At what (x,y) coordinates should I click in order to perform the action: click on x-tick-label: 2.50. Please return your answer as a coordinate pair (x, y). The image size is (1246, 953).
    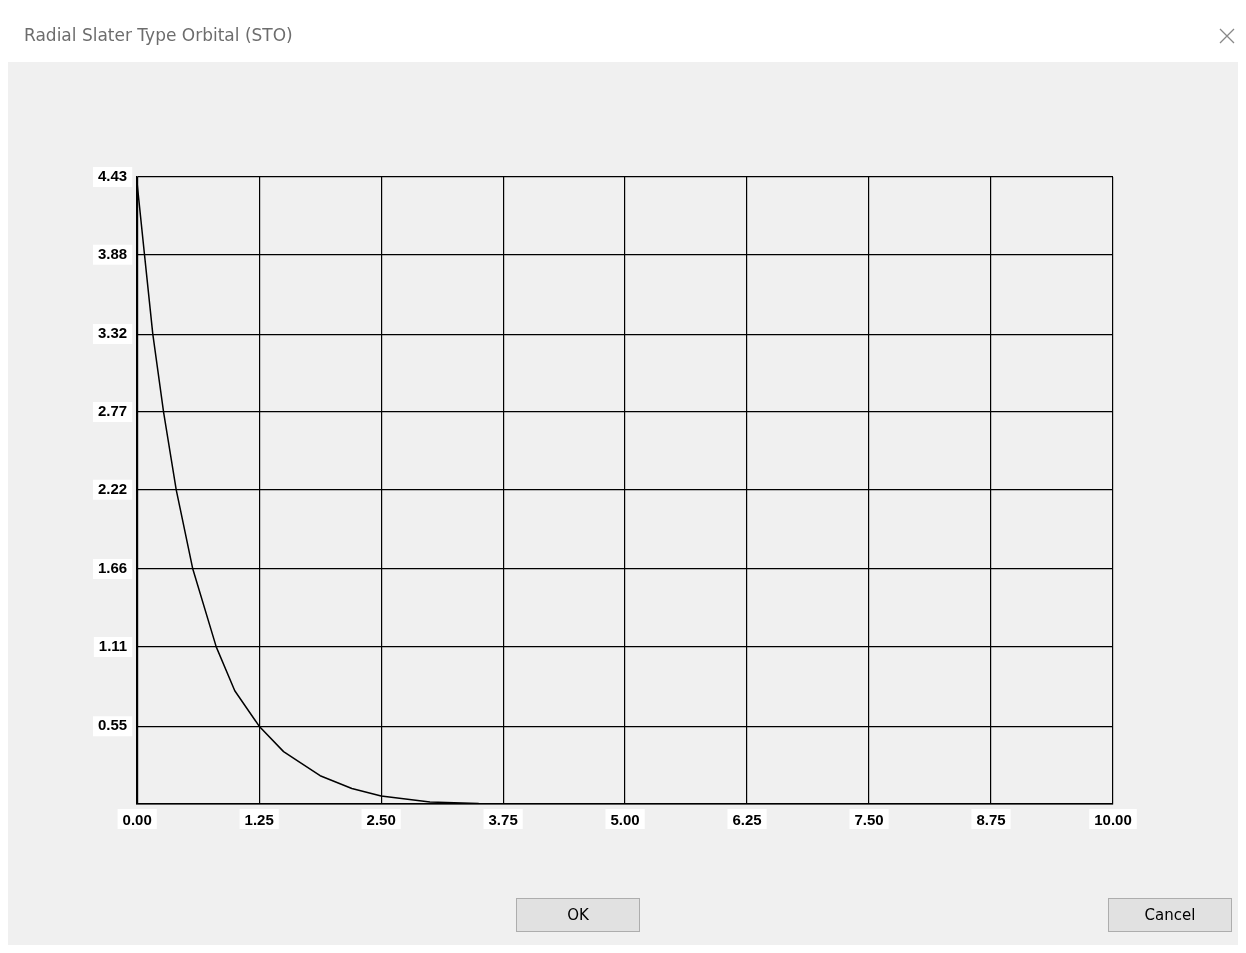
    Looking at the image, I should click on (381, 820).